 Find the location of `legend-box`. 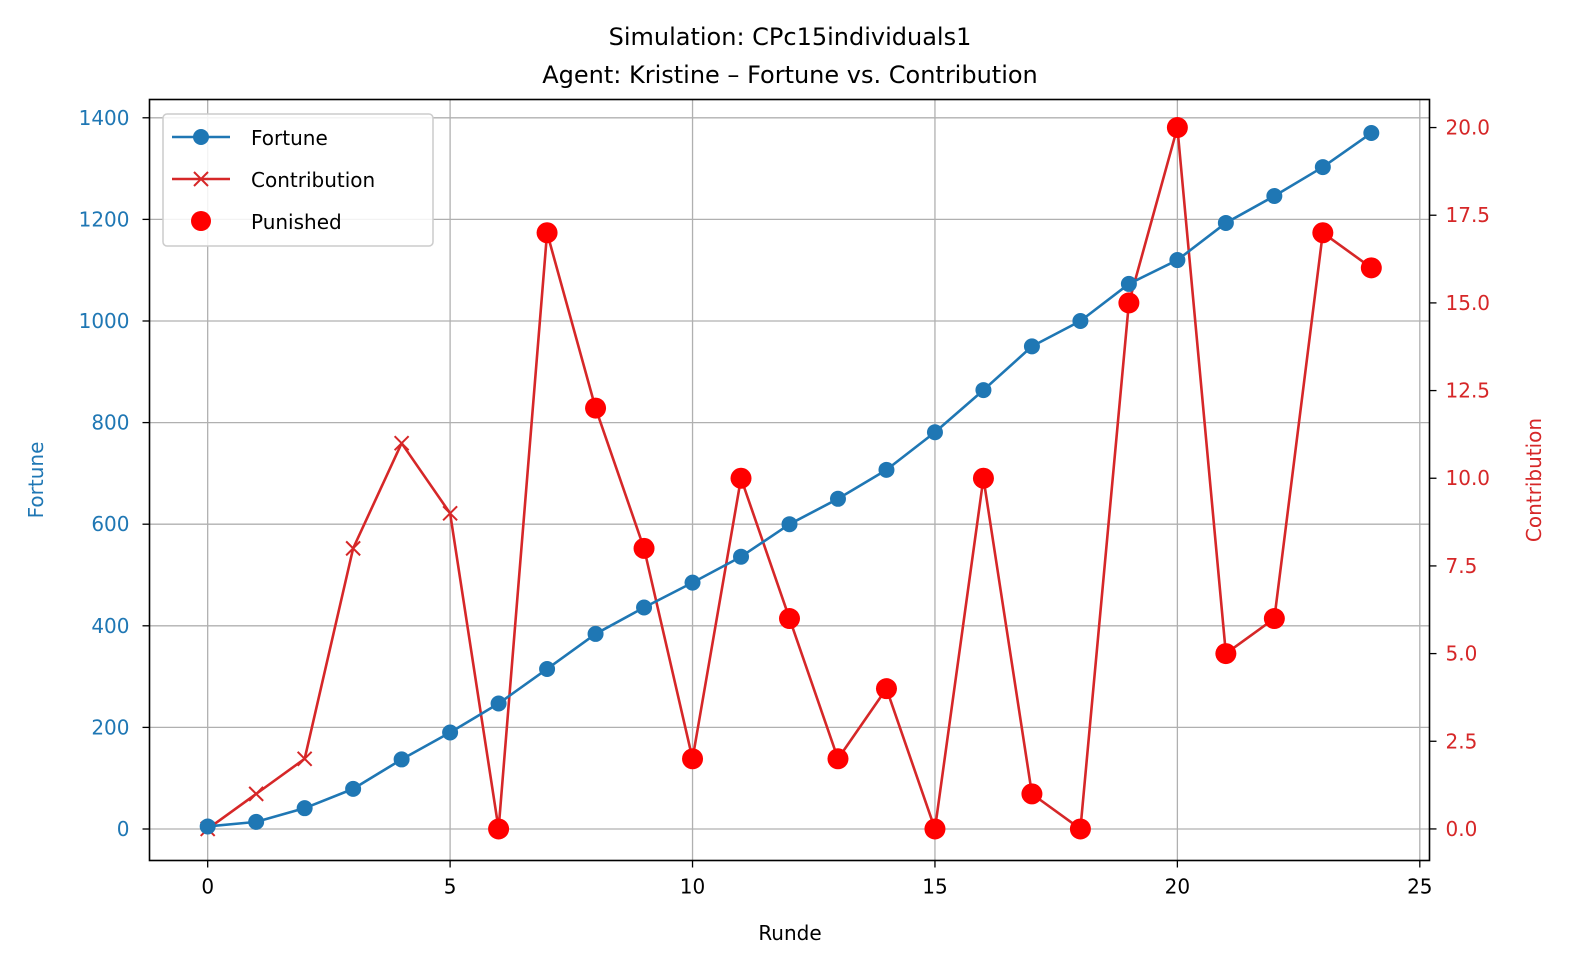

legend-box is located at coordinates (298, 180).